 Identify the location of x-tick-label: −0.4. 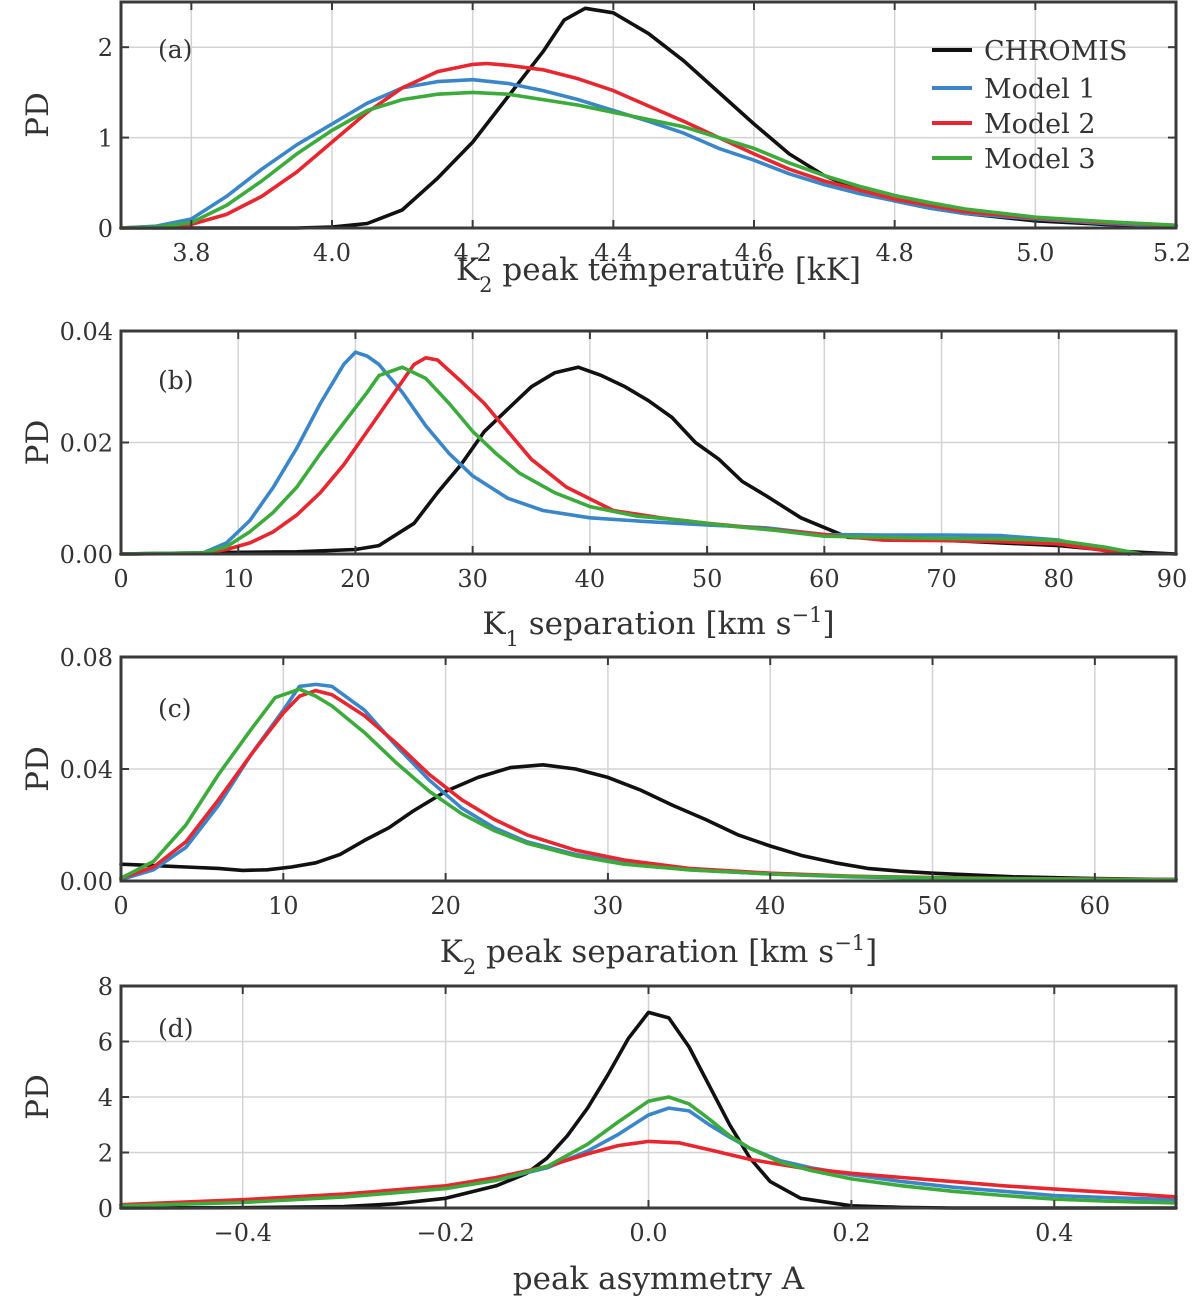
(243, 1233).